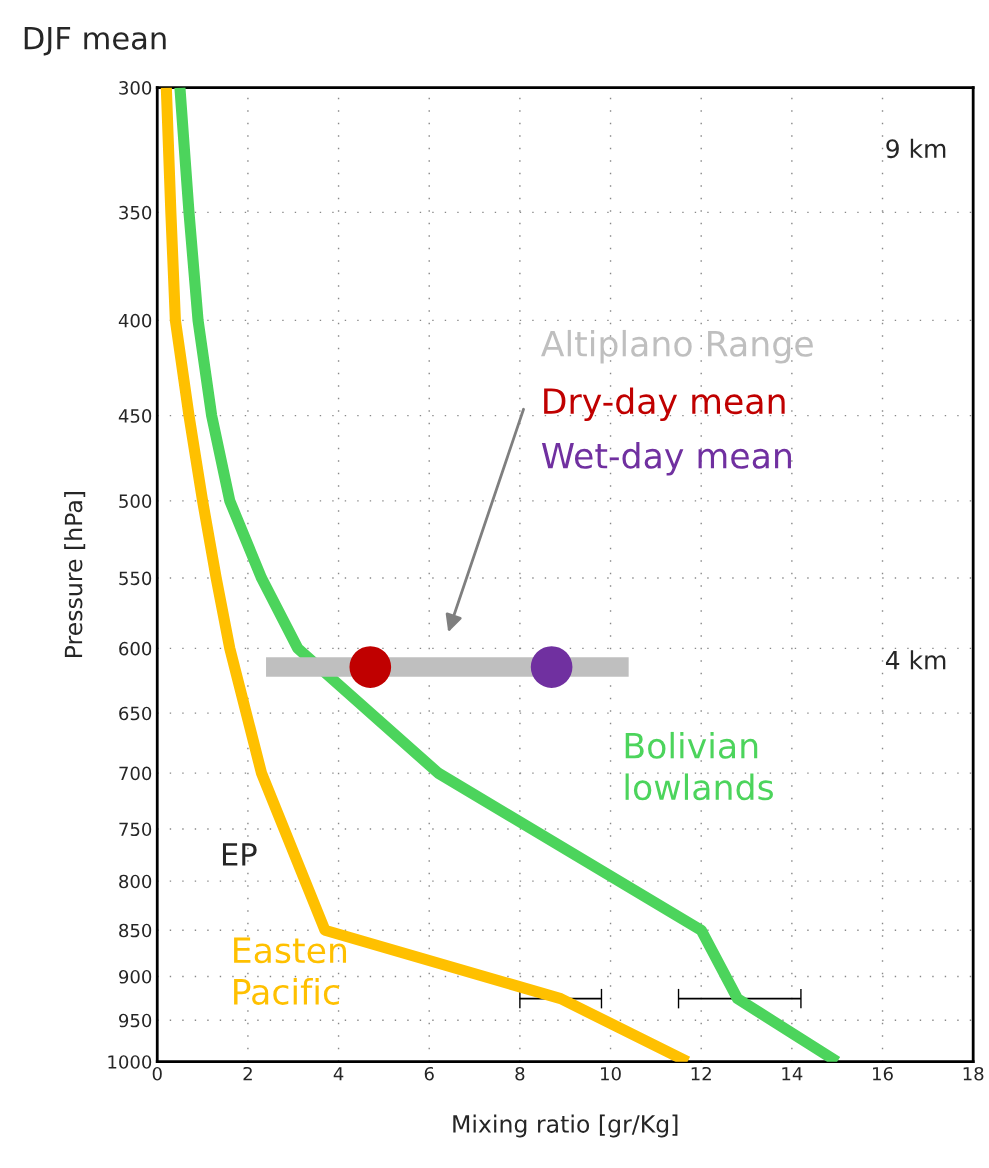 The width and height of the screenshot is (989, 1168). I want to click on y-tick-label: 300, so click(135, 88).